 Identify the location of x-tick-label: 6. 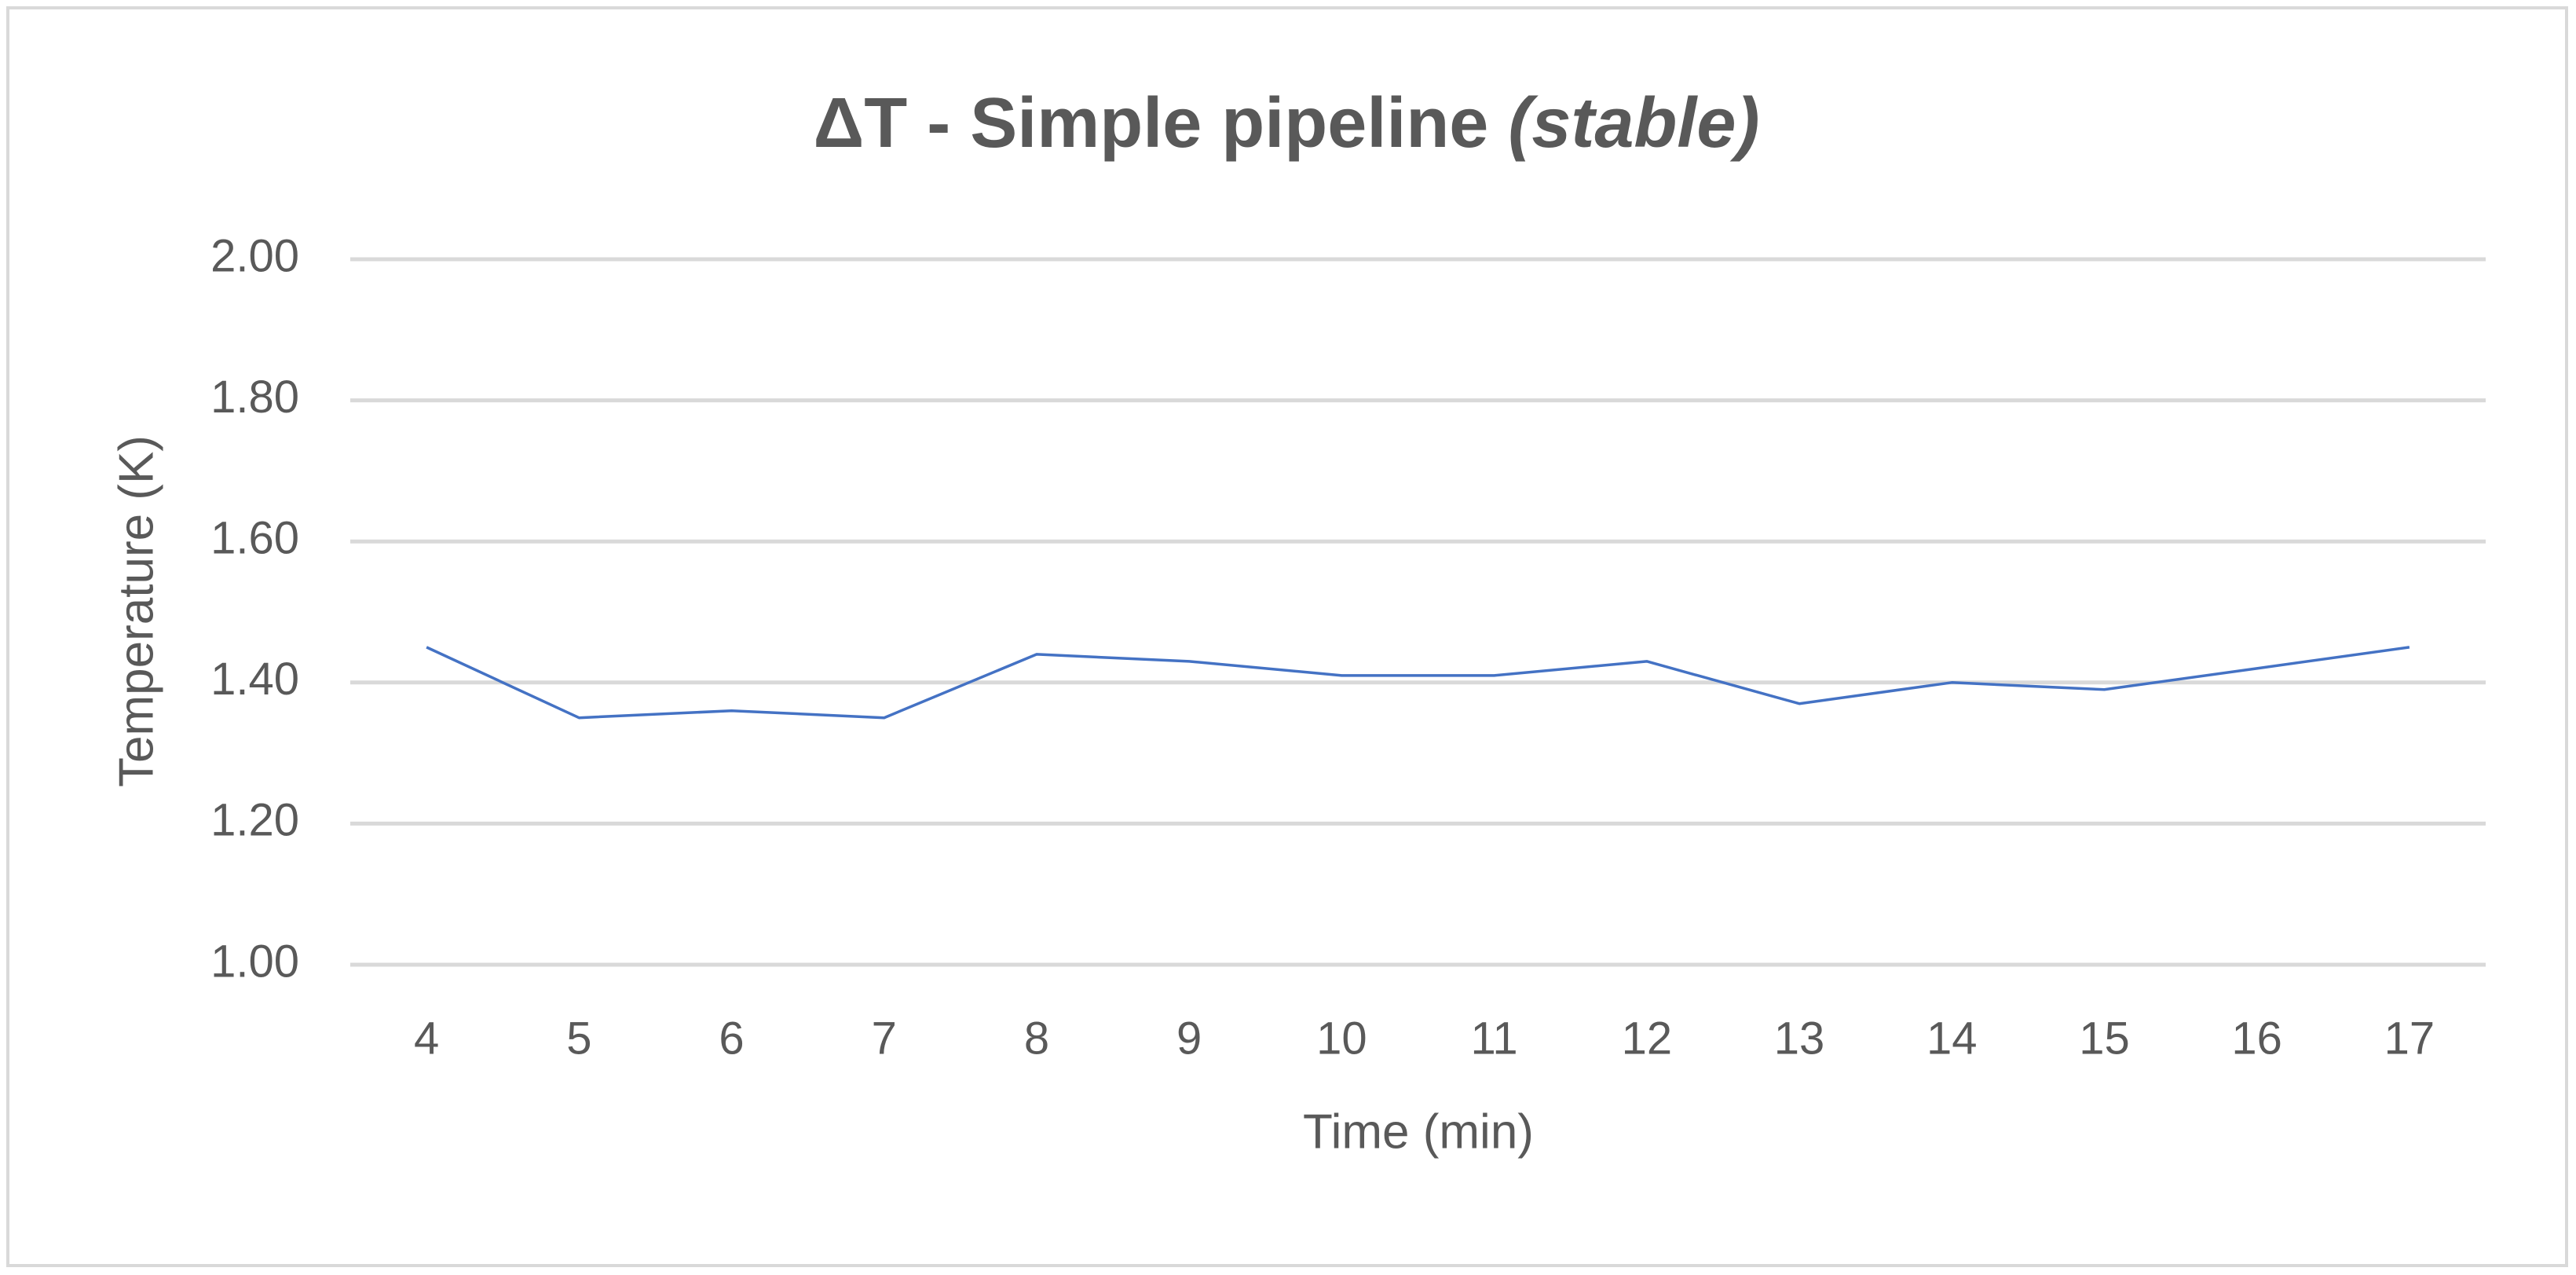
(731, 1038).